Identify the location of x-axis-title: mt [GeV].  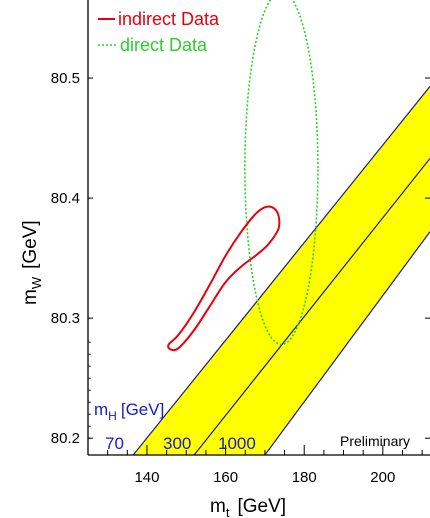
(248, 507).